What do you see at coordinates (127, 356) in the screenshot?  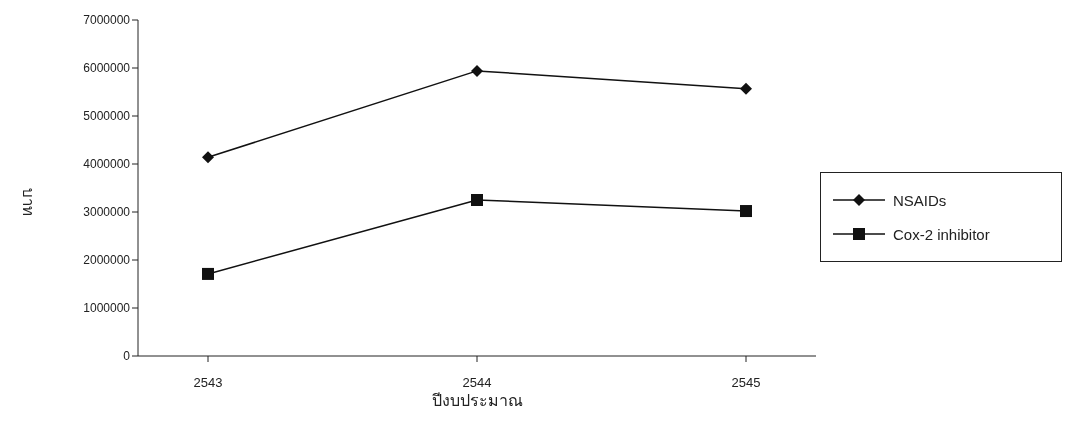 I see `y-tick-label: 0` at bounding box center [127, 356].